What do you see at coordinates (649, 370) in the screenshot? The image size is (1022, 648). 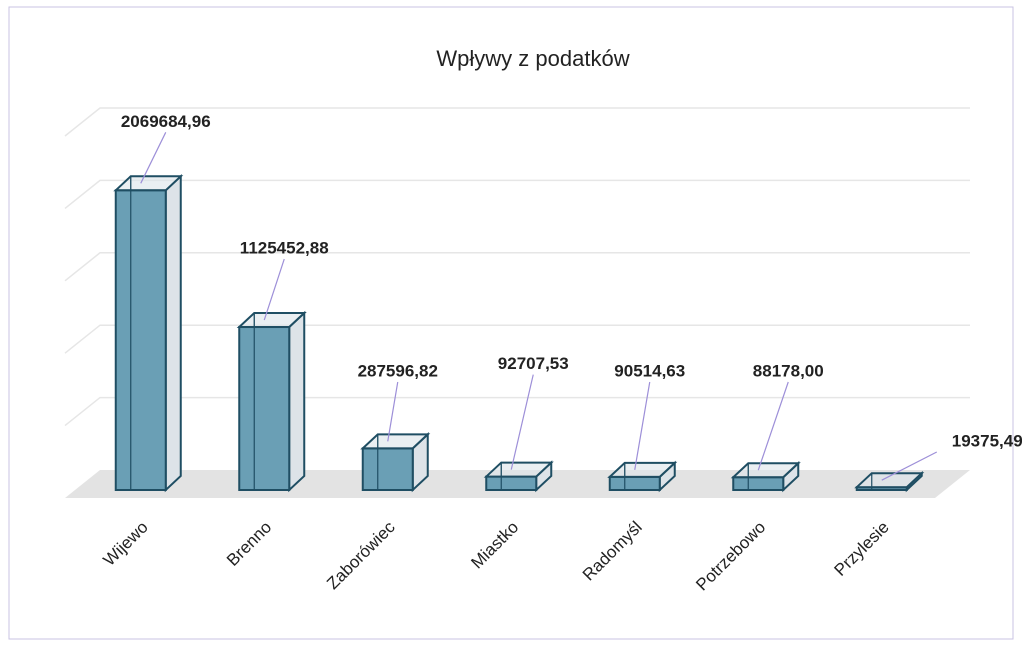 I see `data-label: 90514,63` at bounding box center [649, 370].